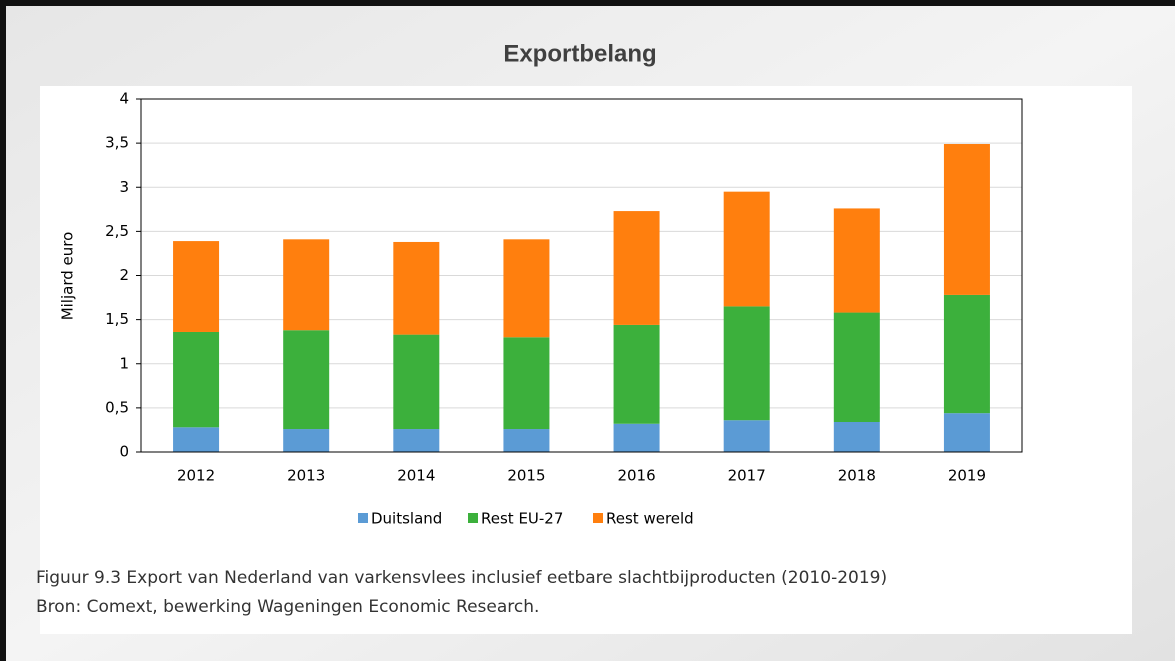 The height and width of the screenshot is (661, 1175). Describe the element at coordinates (406, 519) in the screenshot. I see `legend-label: Duitsland` at that location.